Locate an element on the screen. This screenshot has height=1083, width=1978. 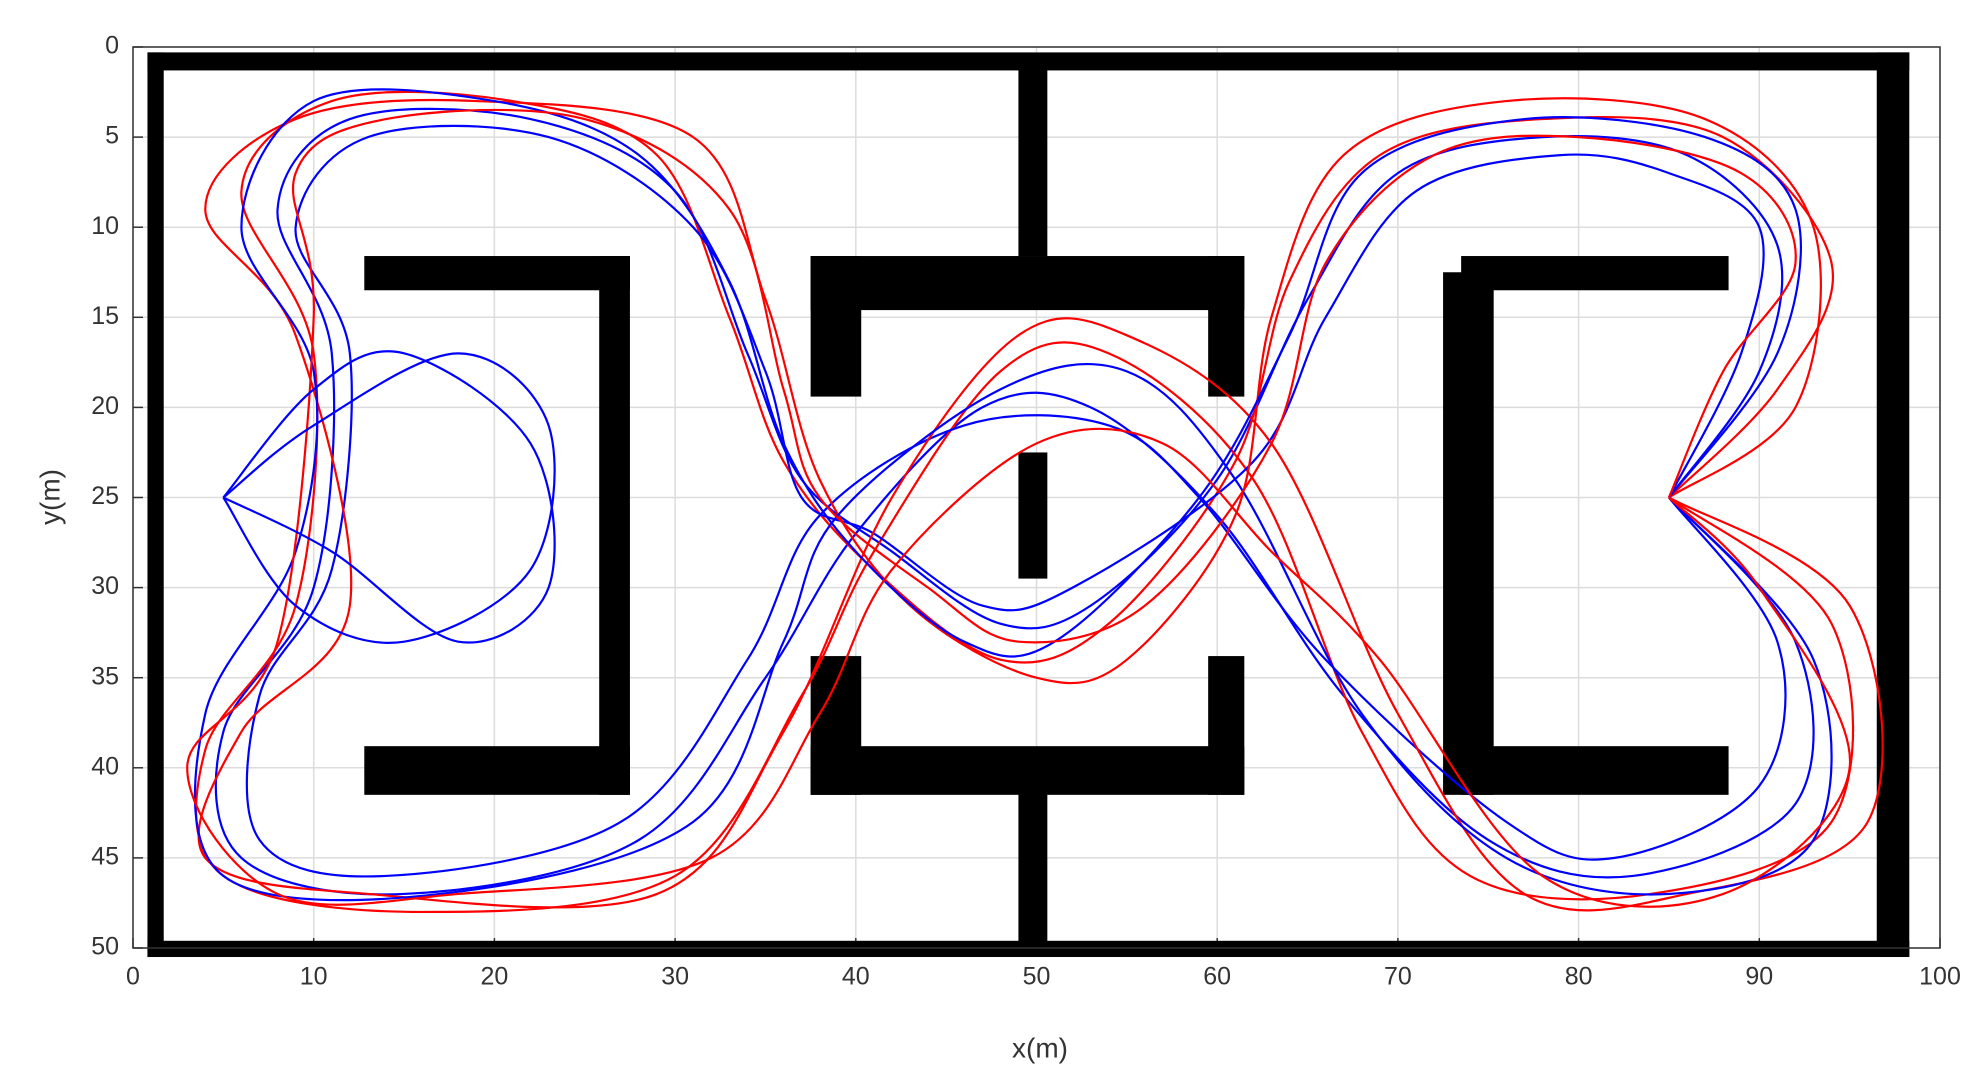
x-tick-label: 80 is located at coordinates (1579, 977).